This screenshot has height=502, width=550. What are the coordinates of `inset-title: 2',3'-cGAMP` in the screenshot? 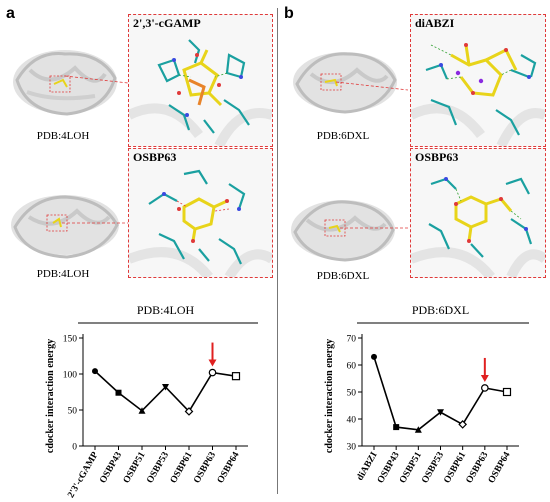 It's located at (167, 23).